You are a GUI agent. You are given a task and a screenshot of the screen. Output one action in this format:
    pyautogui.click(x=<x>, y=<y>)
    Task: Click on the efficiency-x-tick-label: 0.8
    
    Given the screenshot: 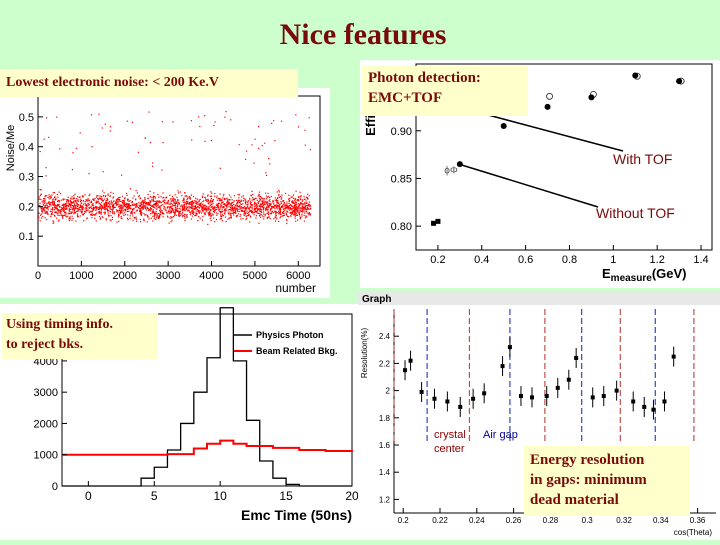 What is the action you would take?
    pyautogui.click(x=569, y=260)
    